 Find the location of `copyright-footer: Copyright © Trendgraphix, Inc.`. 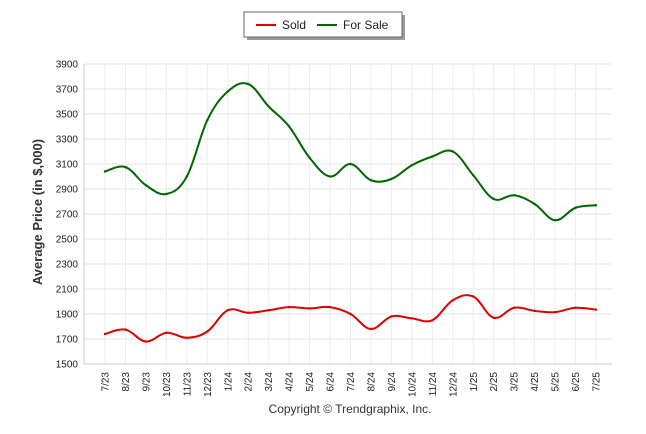

copyright-footer: Copyright © Trendgraphix, Inc. is located at coordinates (350, 409).